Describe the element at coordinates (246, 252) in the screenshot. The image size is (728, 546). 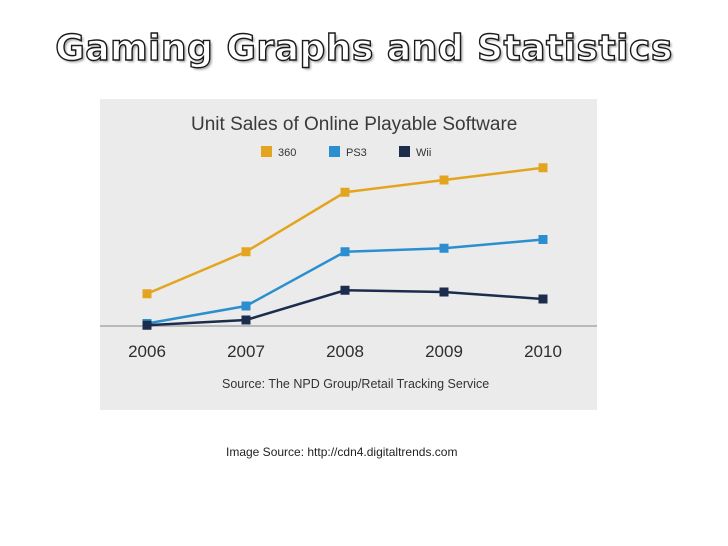
I see `data-point-360-2007` at that location.